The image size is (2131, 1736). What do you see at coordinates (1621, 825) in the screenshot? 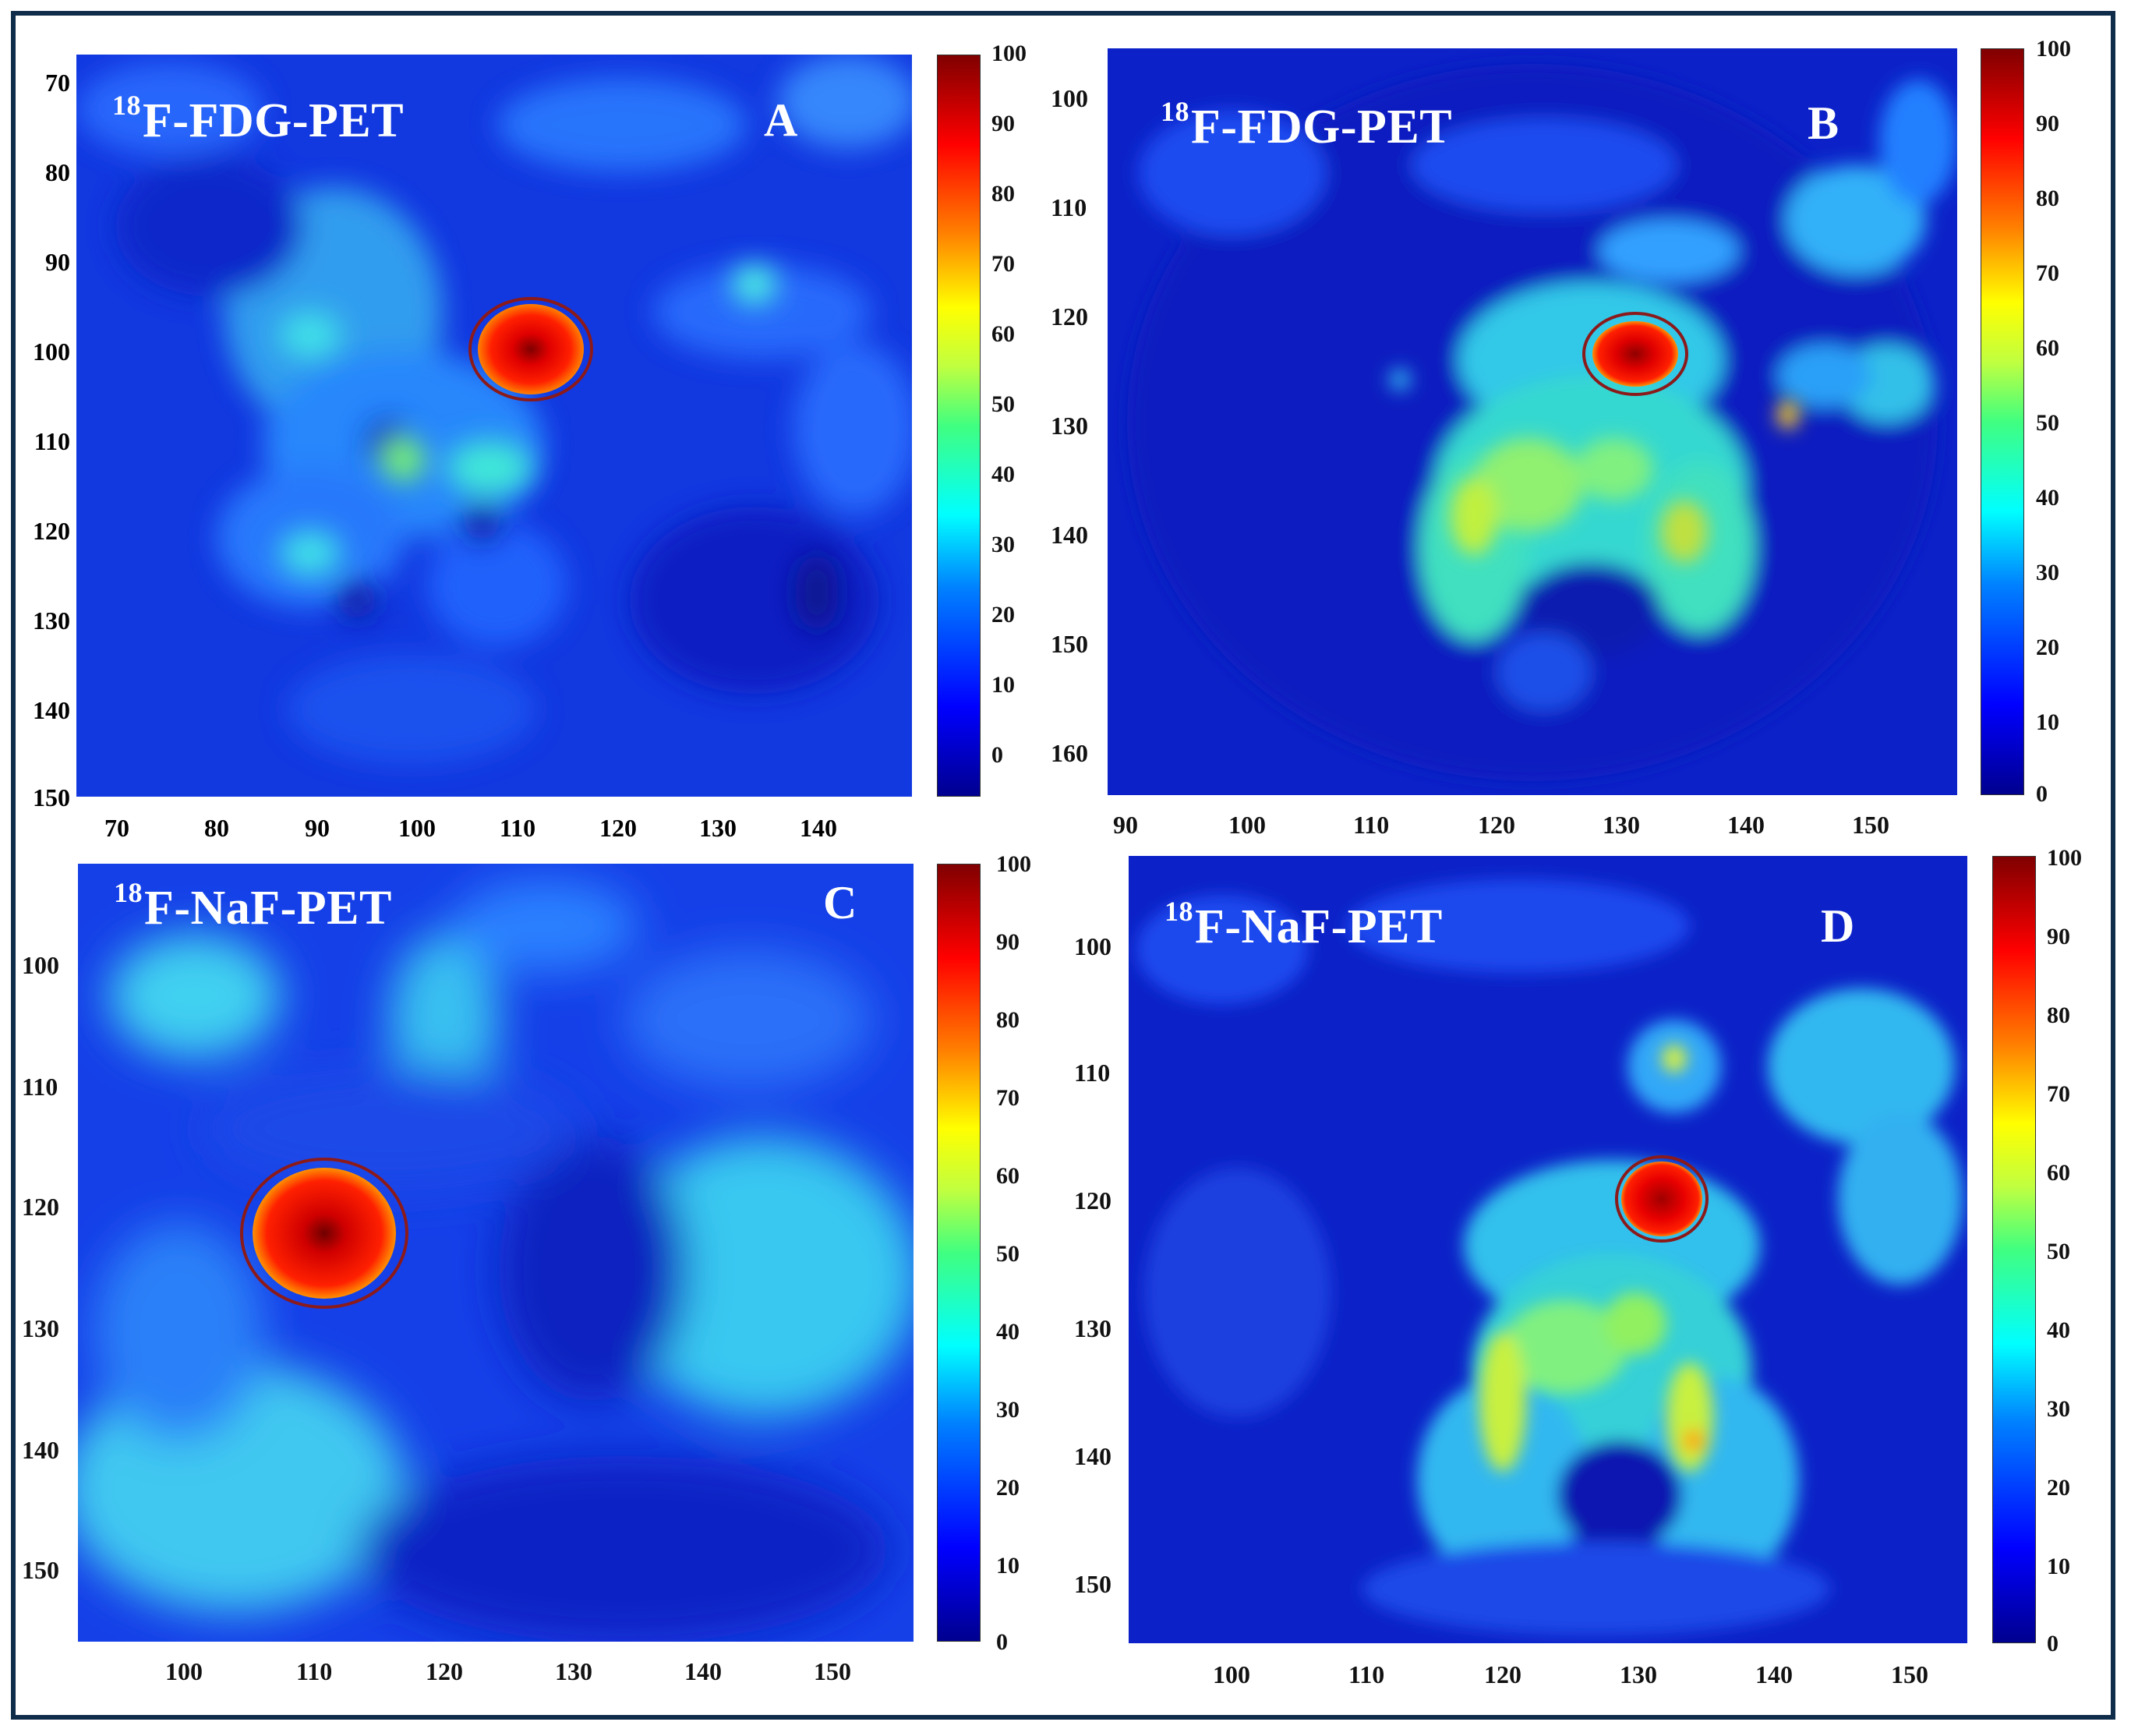
I see `panel-b-xtick: 130` at bounding box center [1621, 825].